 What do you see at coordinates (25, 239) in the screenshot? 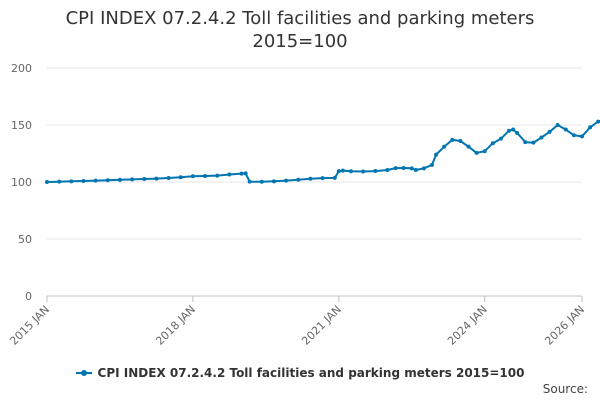
I see `y-tick-label: 50` at bounding box center [25, 239].